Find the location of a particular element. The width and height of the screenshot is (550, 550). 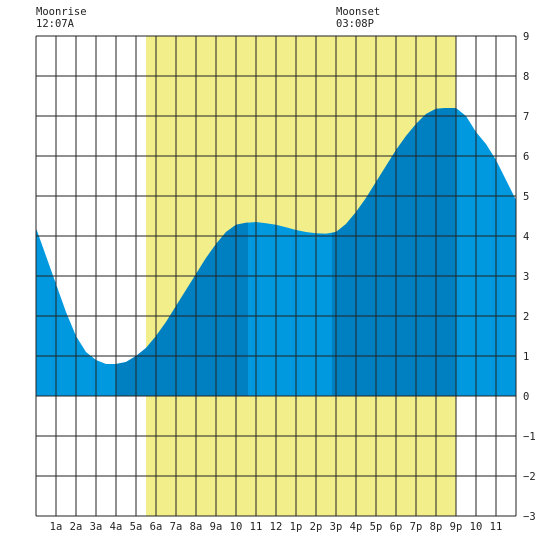

moonset-title: Moonset is located at coordinates (358, 12).